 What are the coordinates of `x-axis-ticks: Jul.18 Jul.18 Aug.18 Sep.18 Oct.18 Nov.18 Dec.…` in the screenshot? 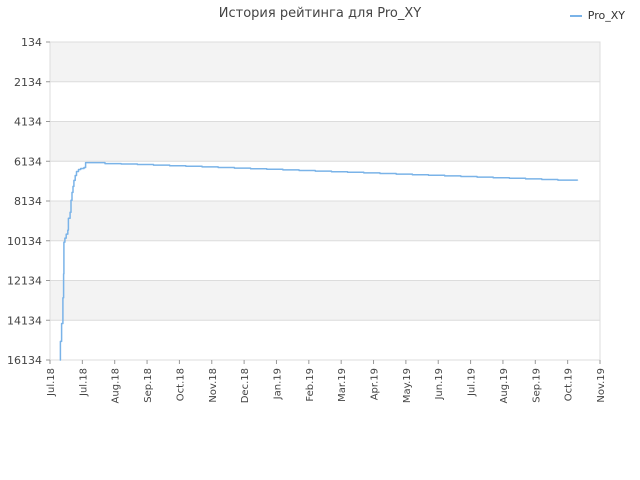 It's located at (326, 381).